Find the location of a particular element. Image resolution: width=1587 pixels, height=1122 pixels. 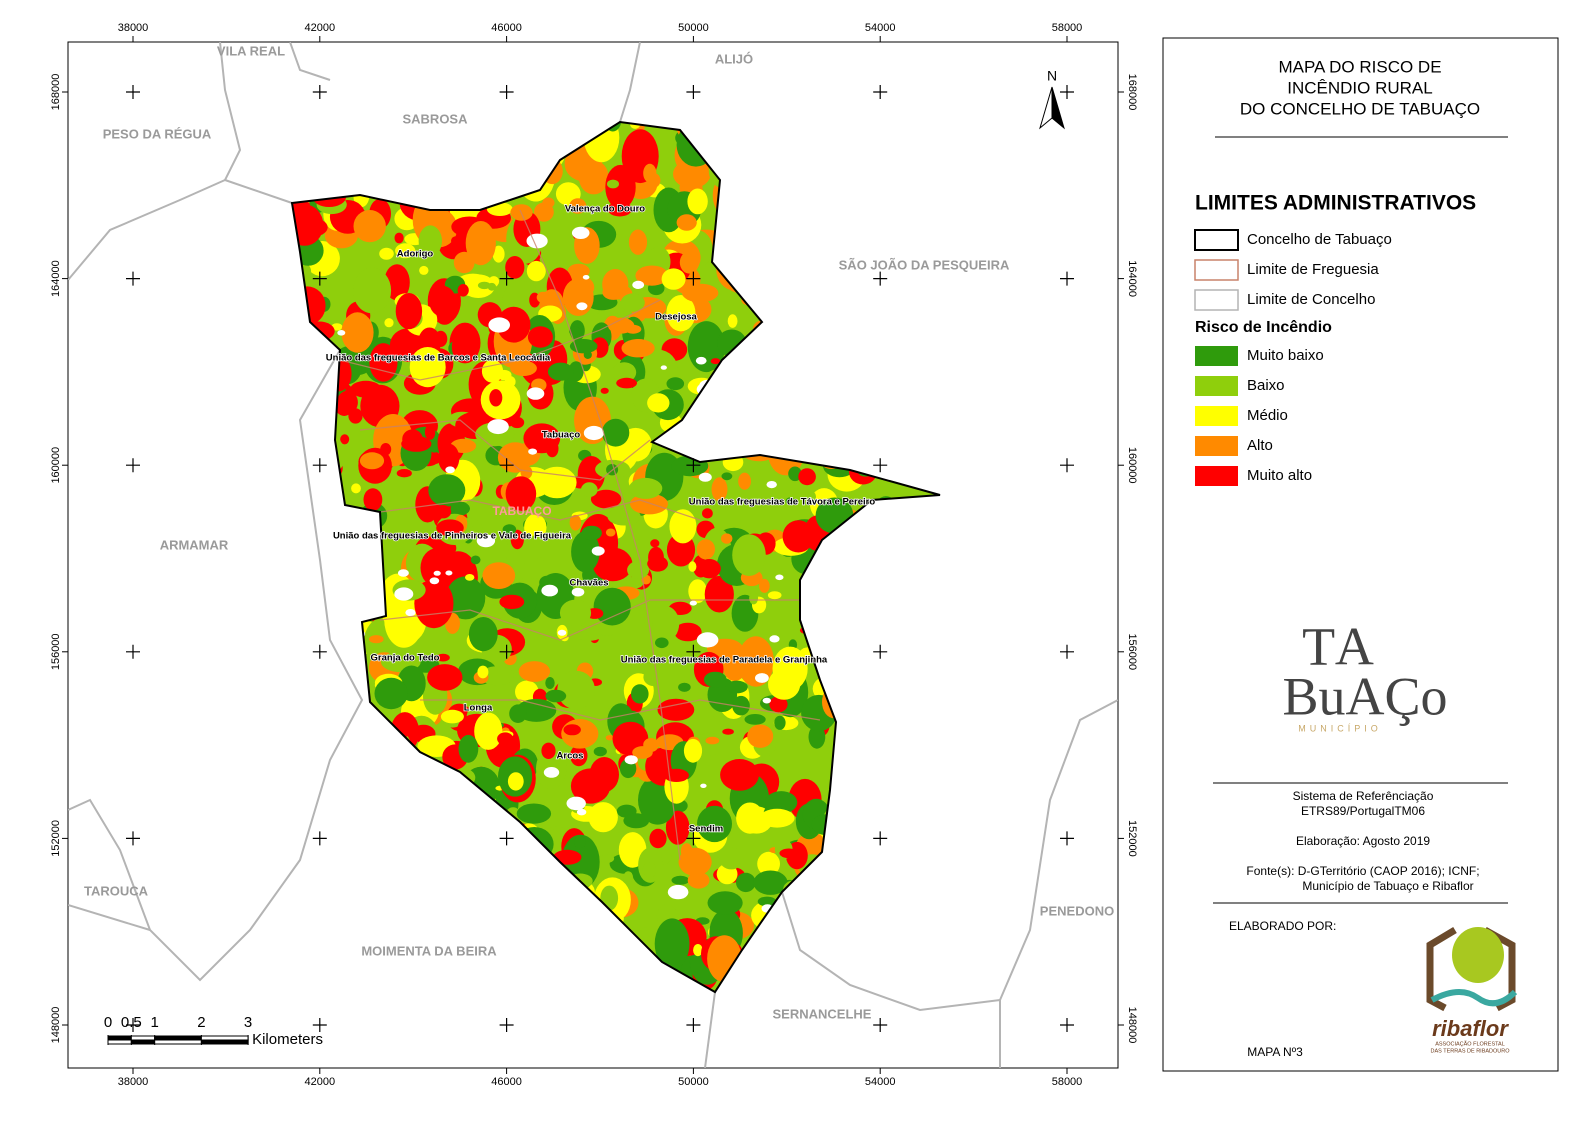

scale-unit: Kilometers is located at coordinates (287, 1039).